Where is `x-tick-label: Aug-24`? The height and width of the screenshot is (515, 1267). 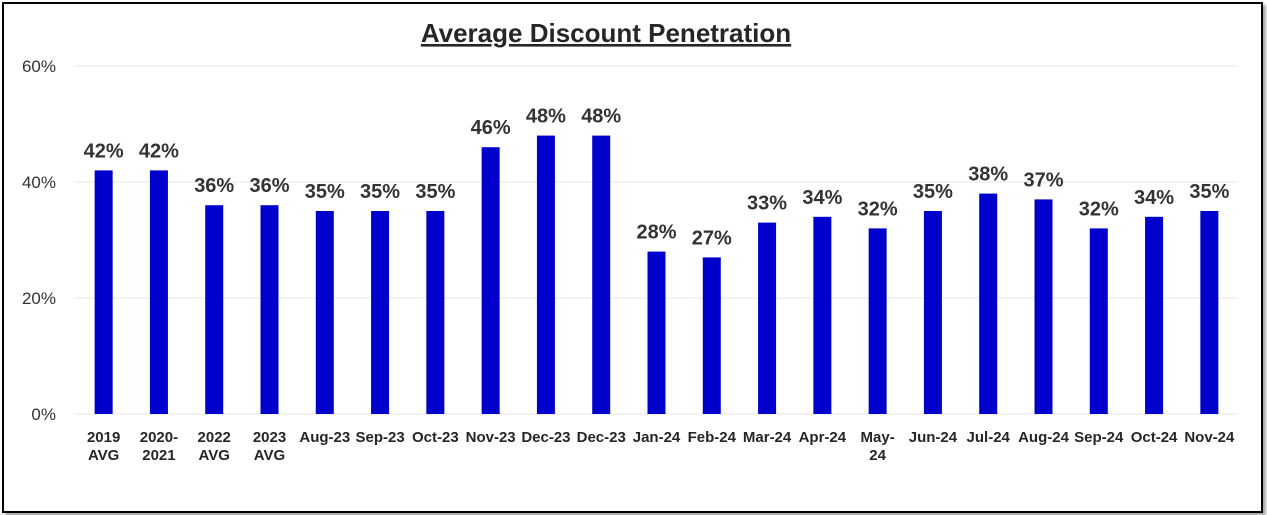
x-tick-label: Aug-24 is located at coordinates (1043, 437).